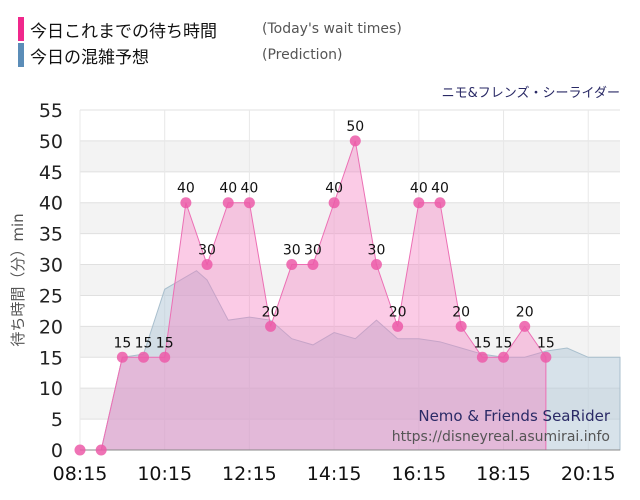 This screenshot has height=500, width=640. I want to click on x-tick-label: 14:15, so click(334, 474).